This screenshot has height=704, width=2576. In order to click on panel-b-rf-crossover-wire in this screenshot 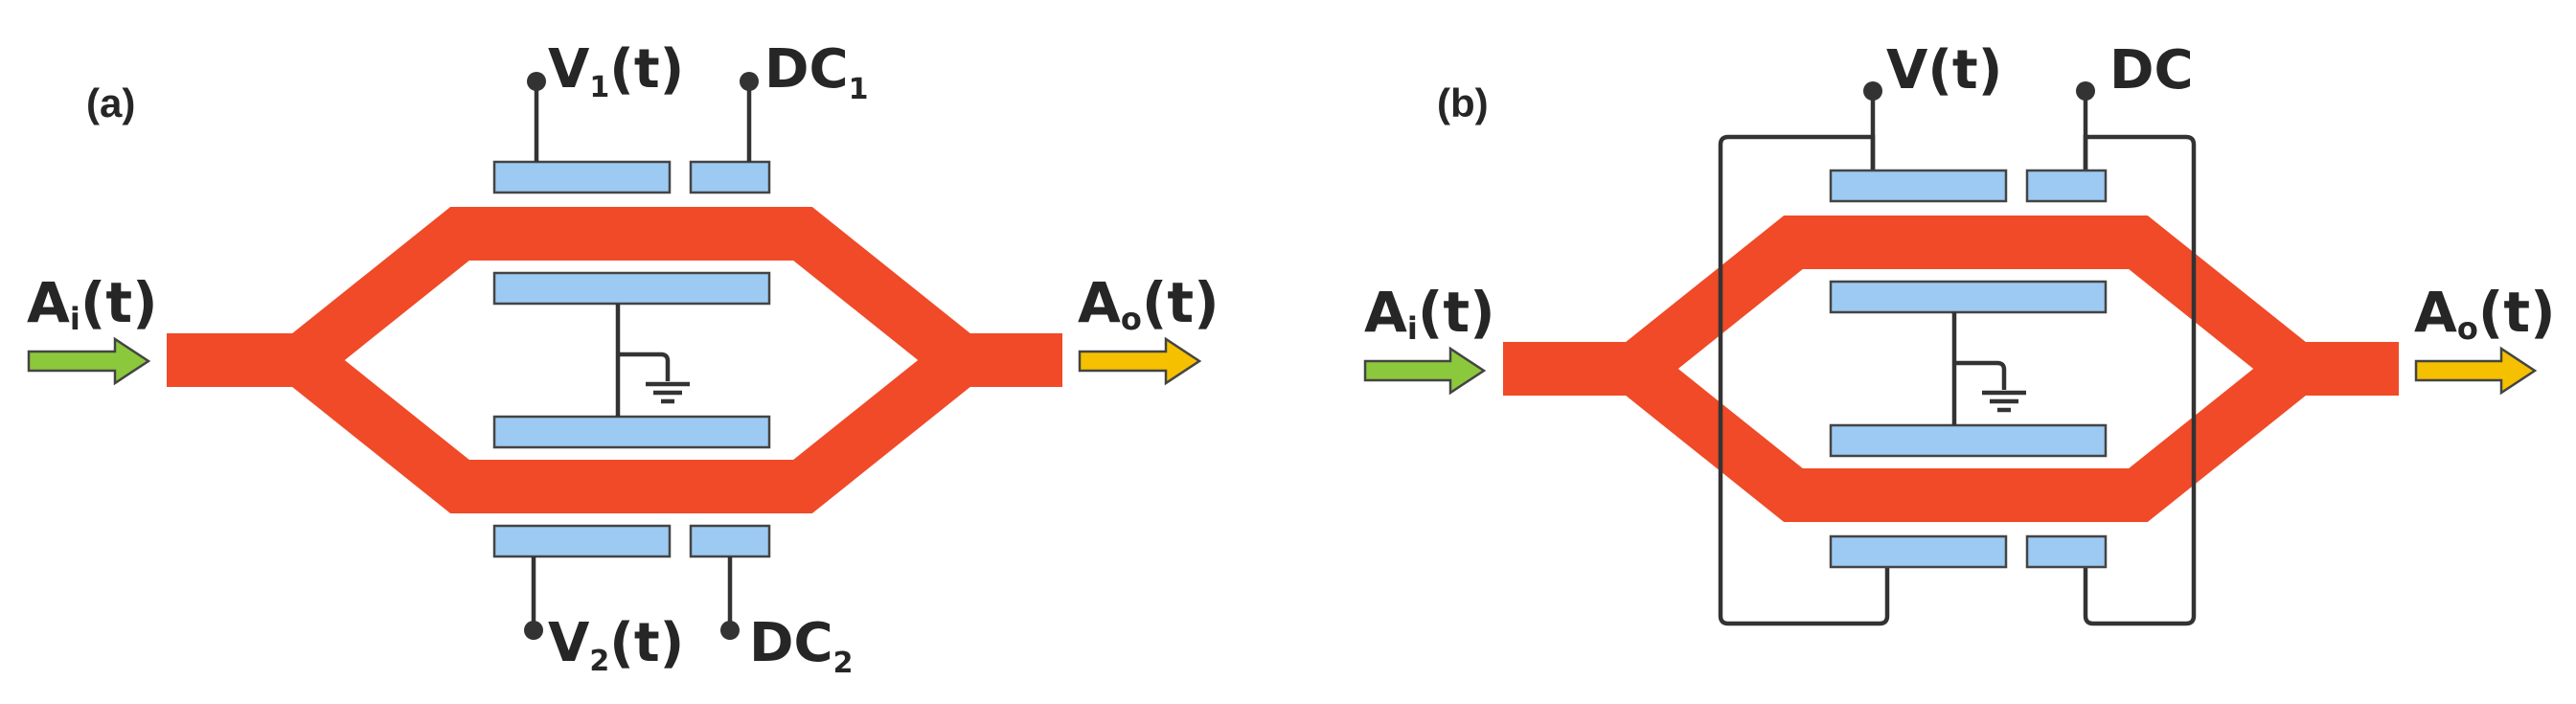, I will do `click(1804, 380)`.